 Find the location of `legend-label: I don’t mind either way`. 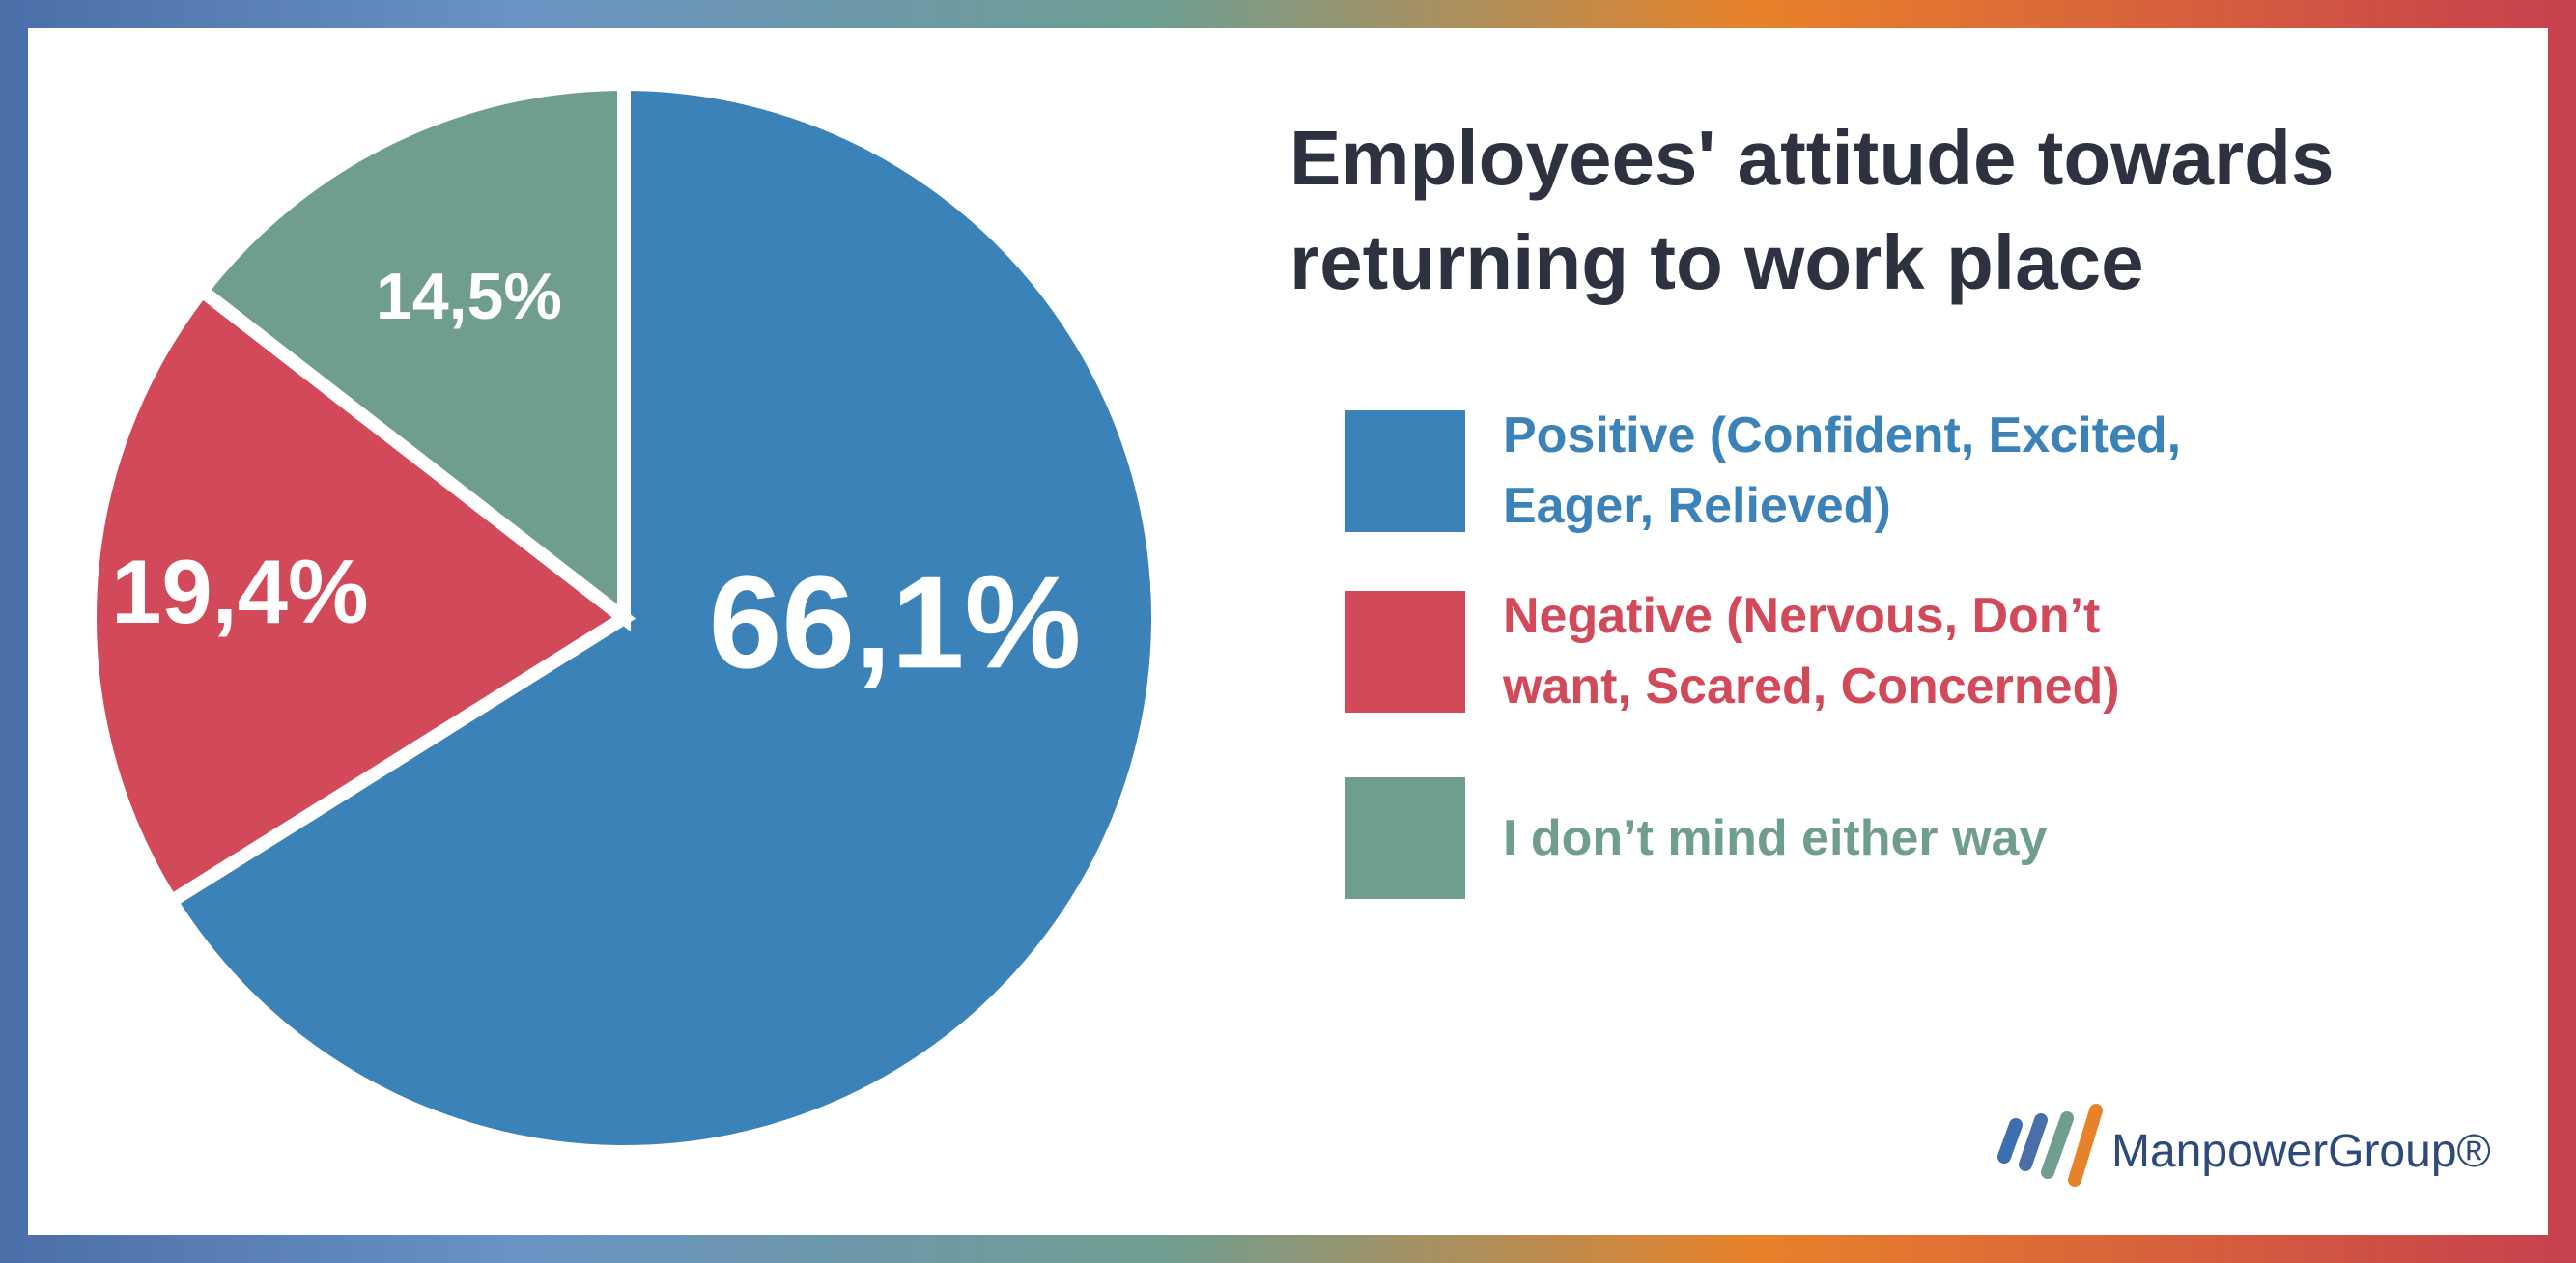

legend-label: I don’t mind either way is located at coordinates (1775, 837).